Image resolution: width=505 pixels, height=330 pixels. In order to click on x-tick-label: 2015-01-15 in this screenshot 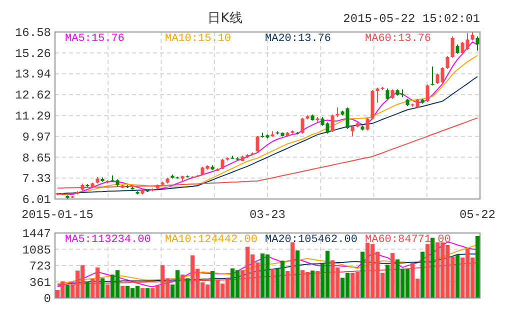, I will do `click(57, 215)`.